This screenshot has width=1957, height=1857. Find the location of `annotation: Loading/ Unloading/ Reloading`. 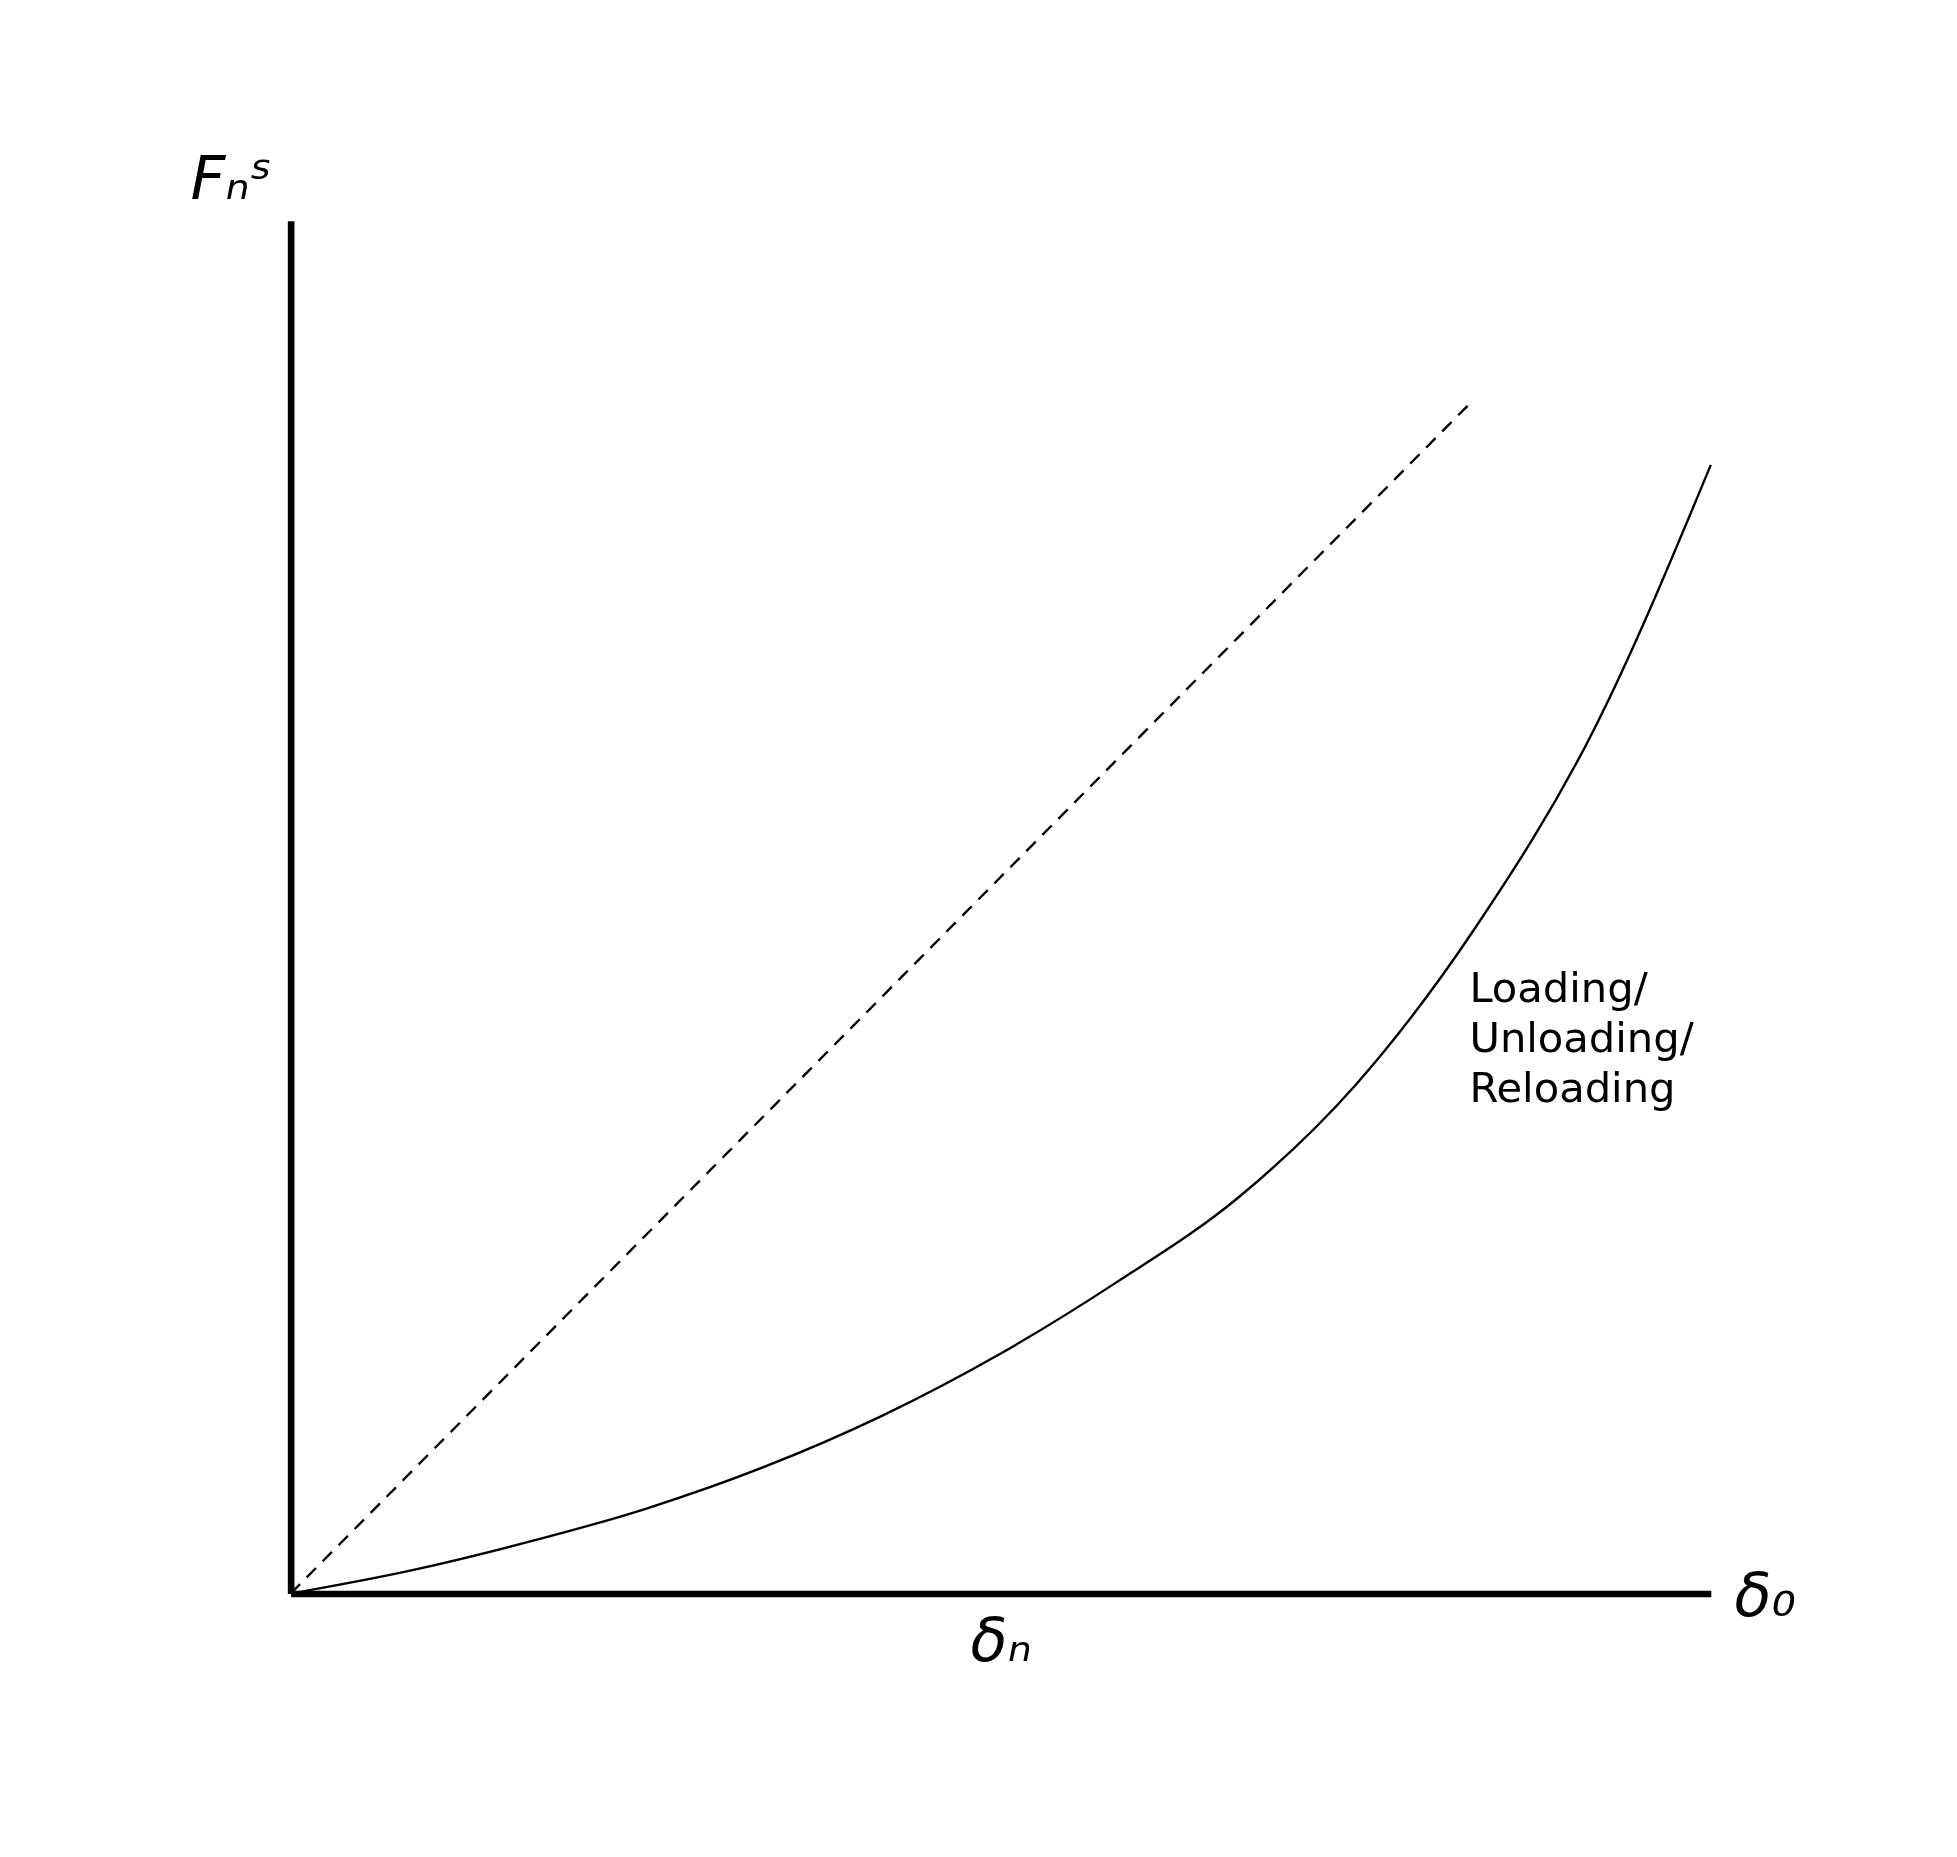

annotation: Loading/ Unloading/ Reloading is located at coordinates (1582, 1037).